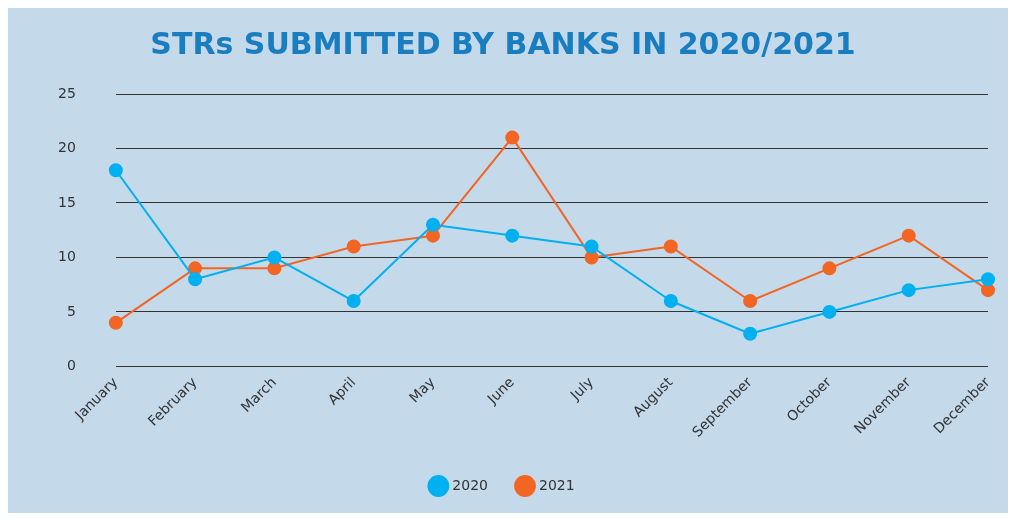  What do you see at coordinates (66, 256) in the screenshot?
I see `y-tick-label: 10` at bounding box center [66, 256].